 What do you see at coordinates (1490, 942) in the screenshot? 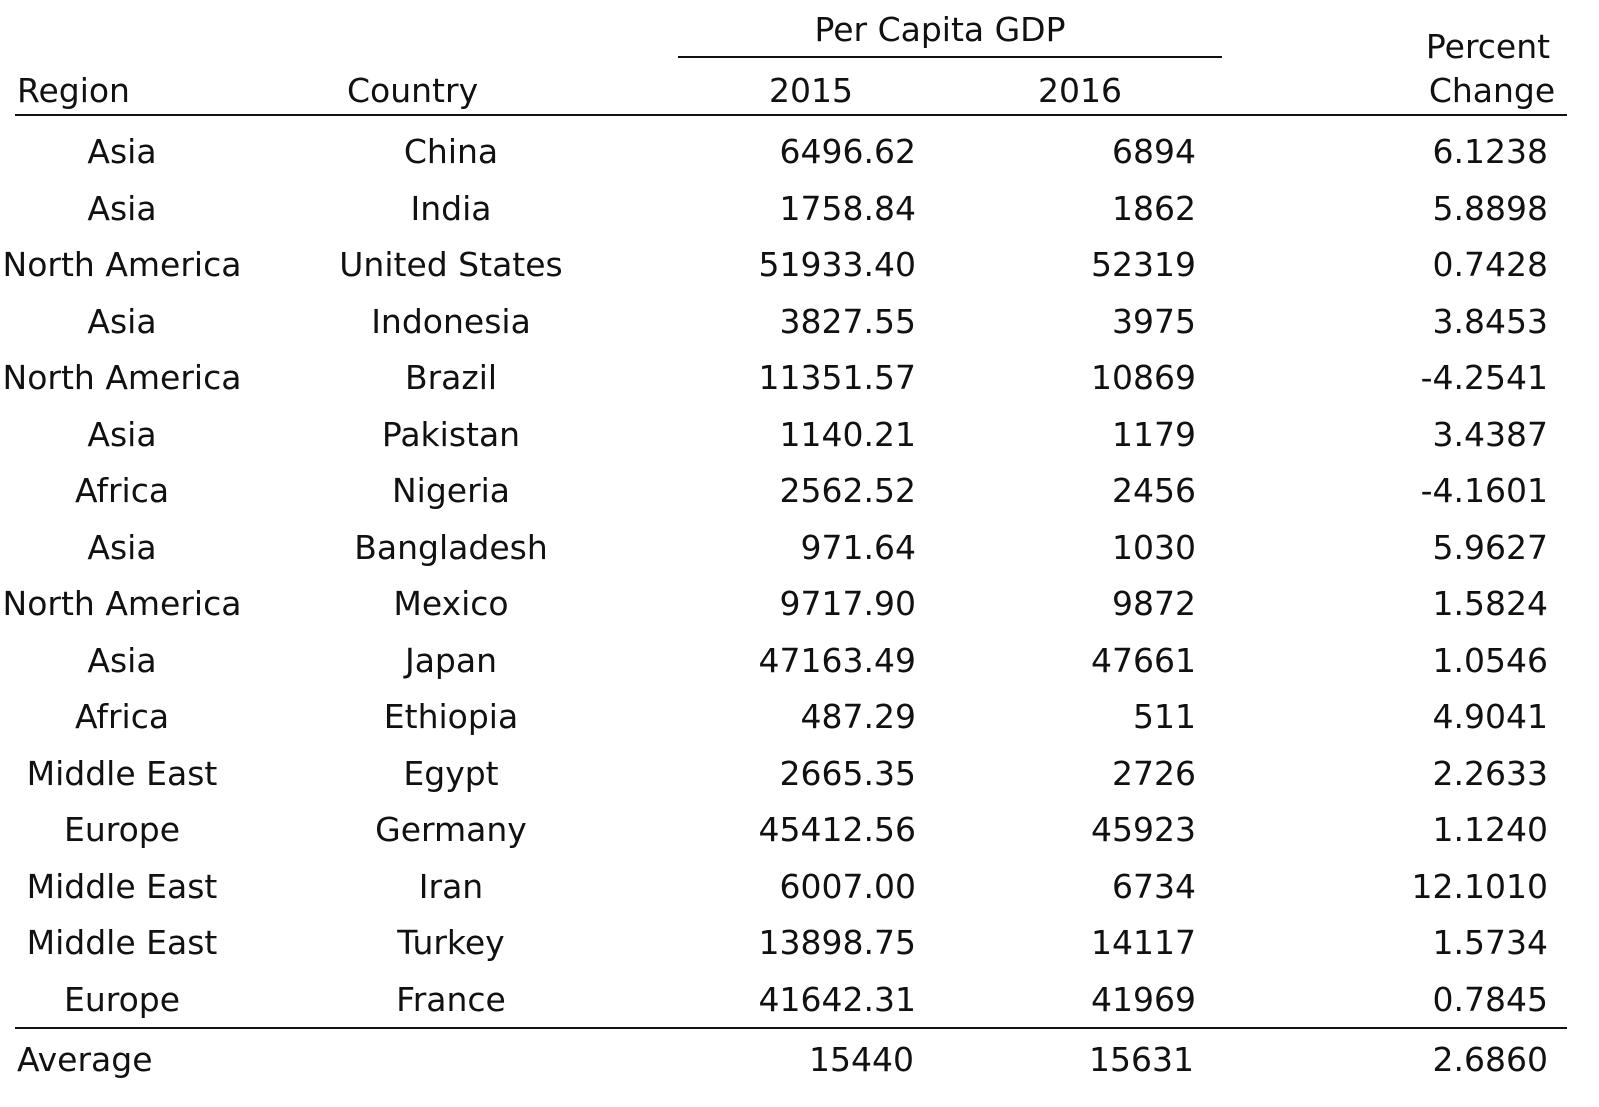
I see `percent-change-cell: 1.5734` at bounding box center [1490, 942].